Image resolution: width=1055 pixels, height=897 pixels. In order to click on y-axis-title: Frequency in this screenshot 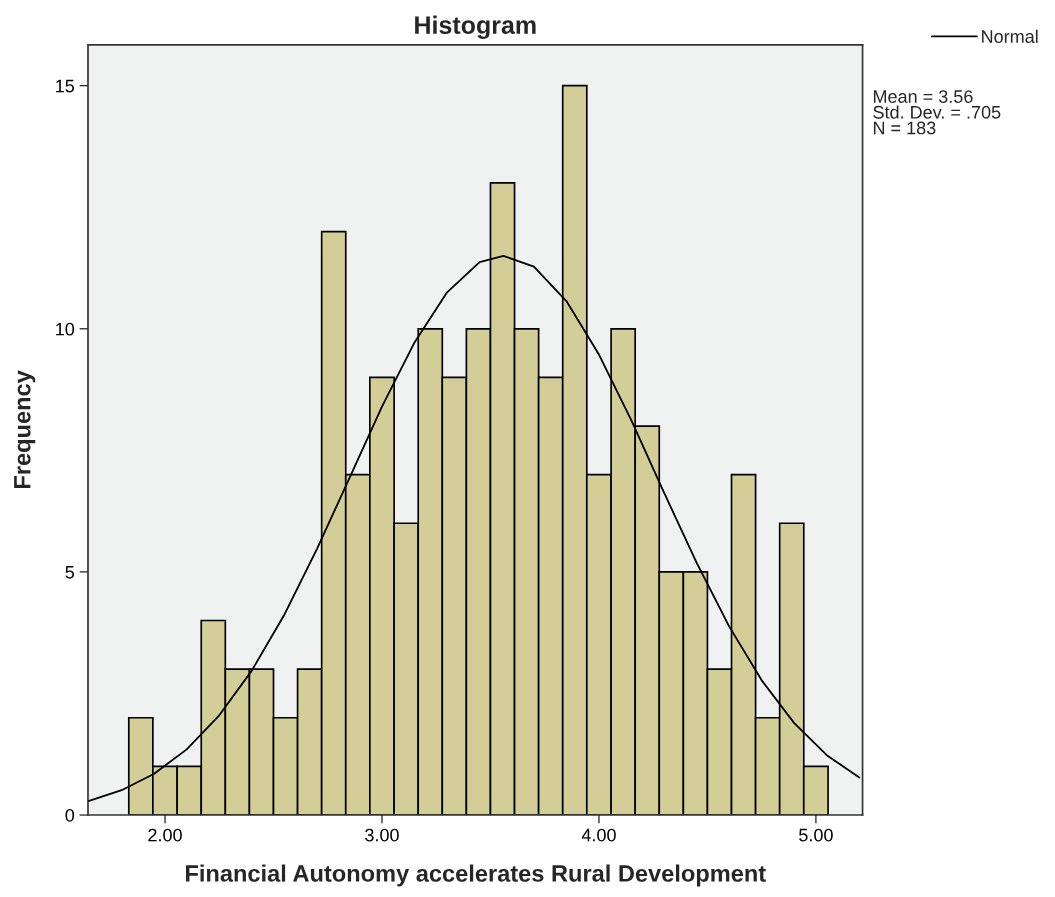, I will do `click(25, 429)`.